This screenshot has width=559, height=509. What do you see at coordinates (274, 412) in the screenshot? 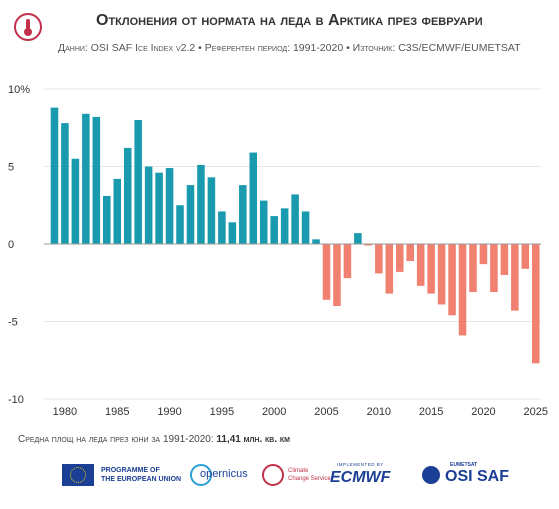
I see `x-tick-label: 2000` at bounding box center [274, 412].